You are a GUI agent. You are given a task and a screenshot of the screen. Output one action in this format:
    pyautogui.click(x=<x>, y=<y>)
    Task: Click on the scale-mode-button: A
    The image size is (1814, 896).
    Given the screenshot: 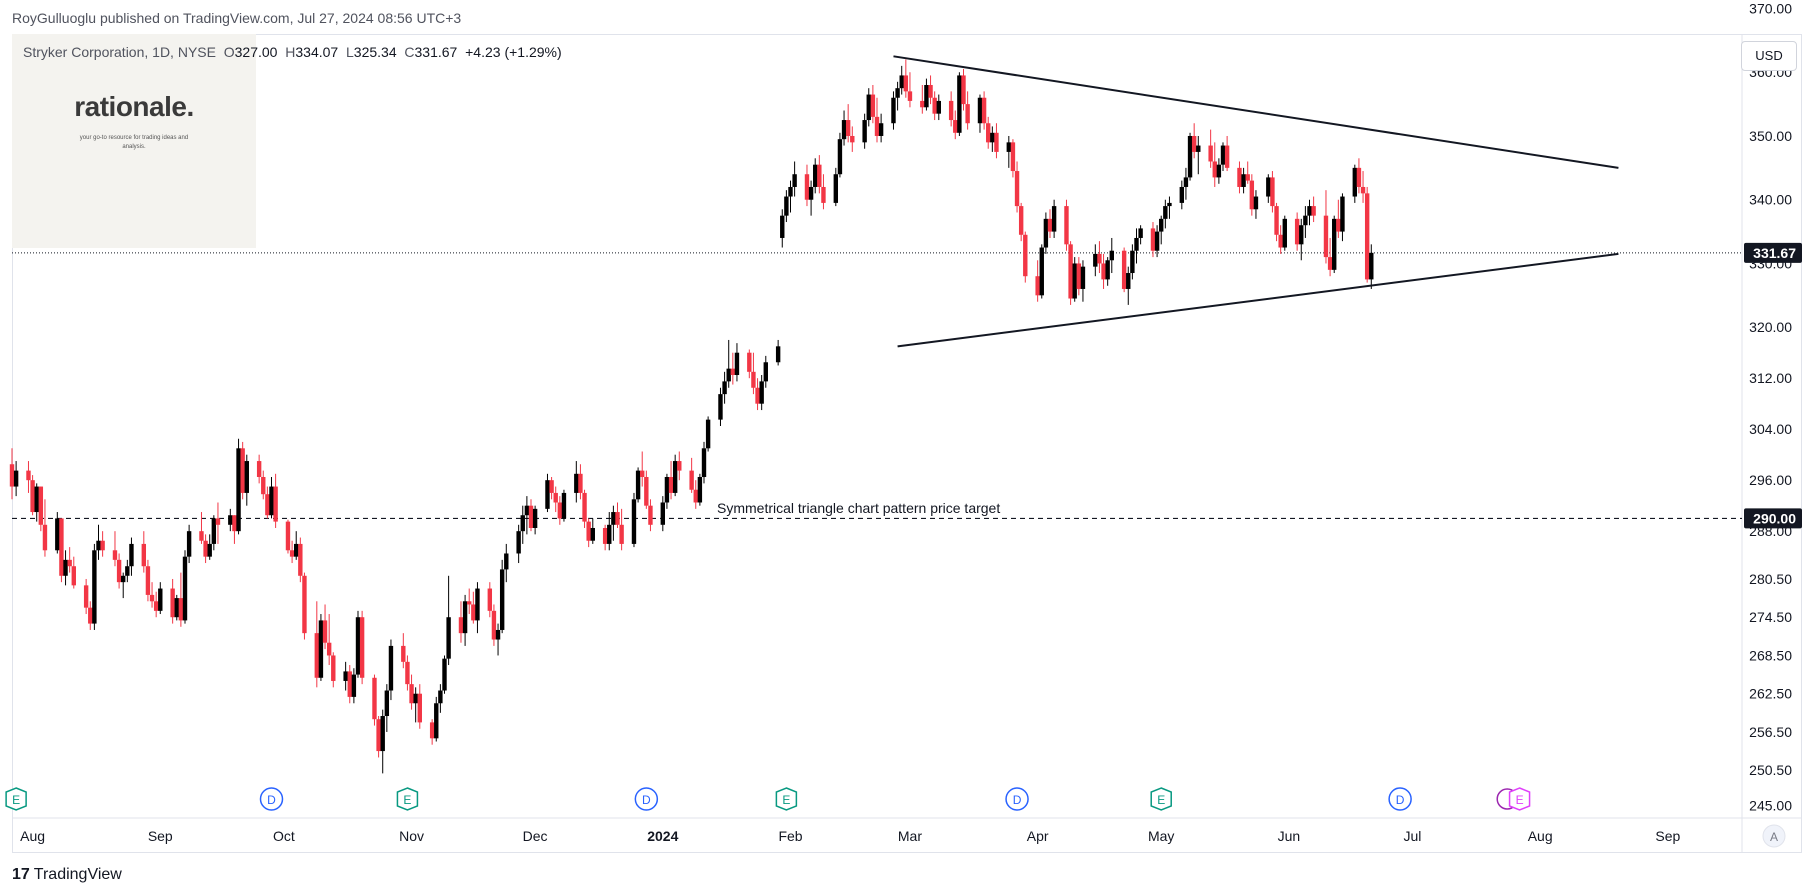 What is the action you would take?
    pyautogui.click(x=1774, y=836)
    